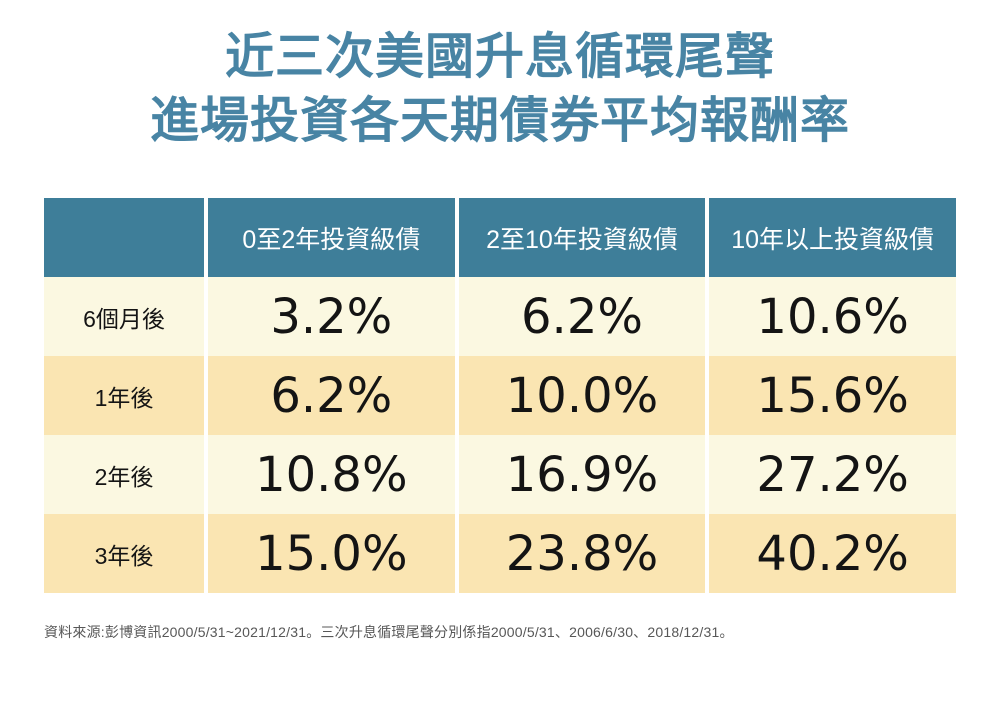 The height and width of the screenshot is (707, 1000). Describe the element at coordinates (582, 553) in the screenshot. I see `value-3yr-2-10yr: 23.8%` at that location.